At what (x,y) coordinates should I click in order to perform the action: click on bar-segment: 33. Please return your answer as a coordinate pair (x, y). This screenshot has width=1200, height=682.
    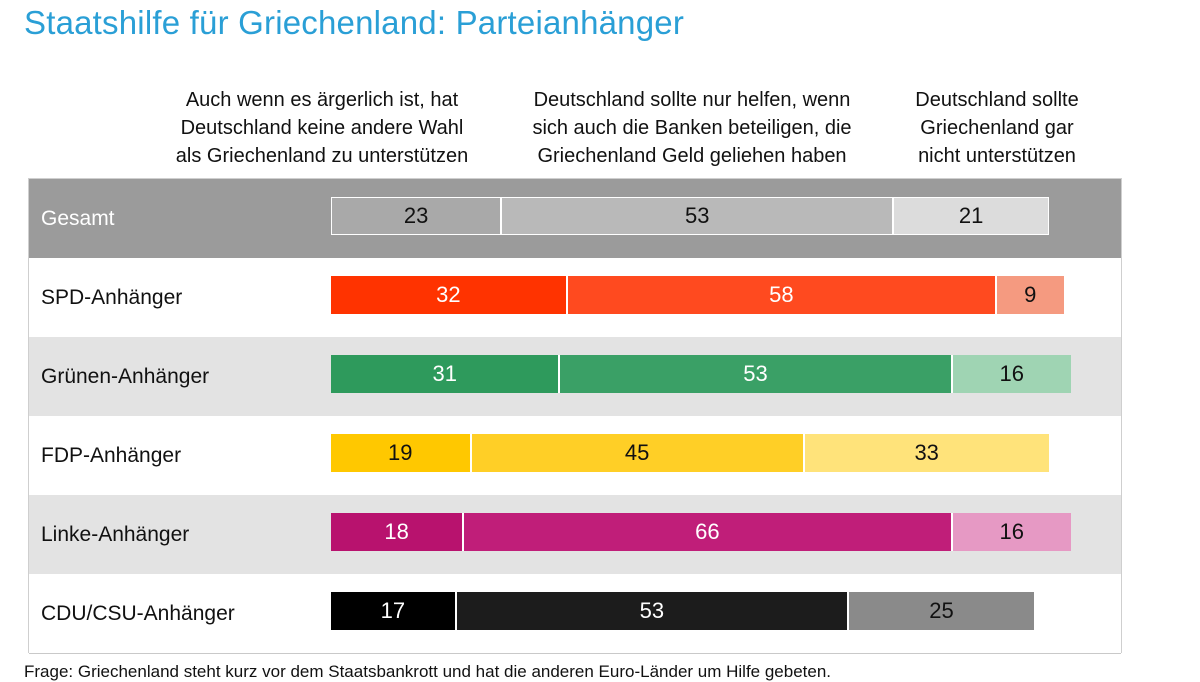
    Looking at the image, I should click on (926, 453).